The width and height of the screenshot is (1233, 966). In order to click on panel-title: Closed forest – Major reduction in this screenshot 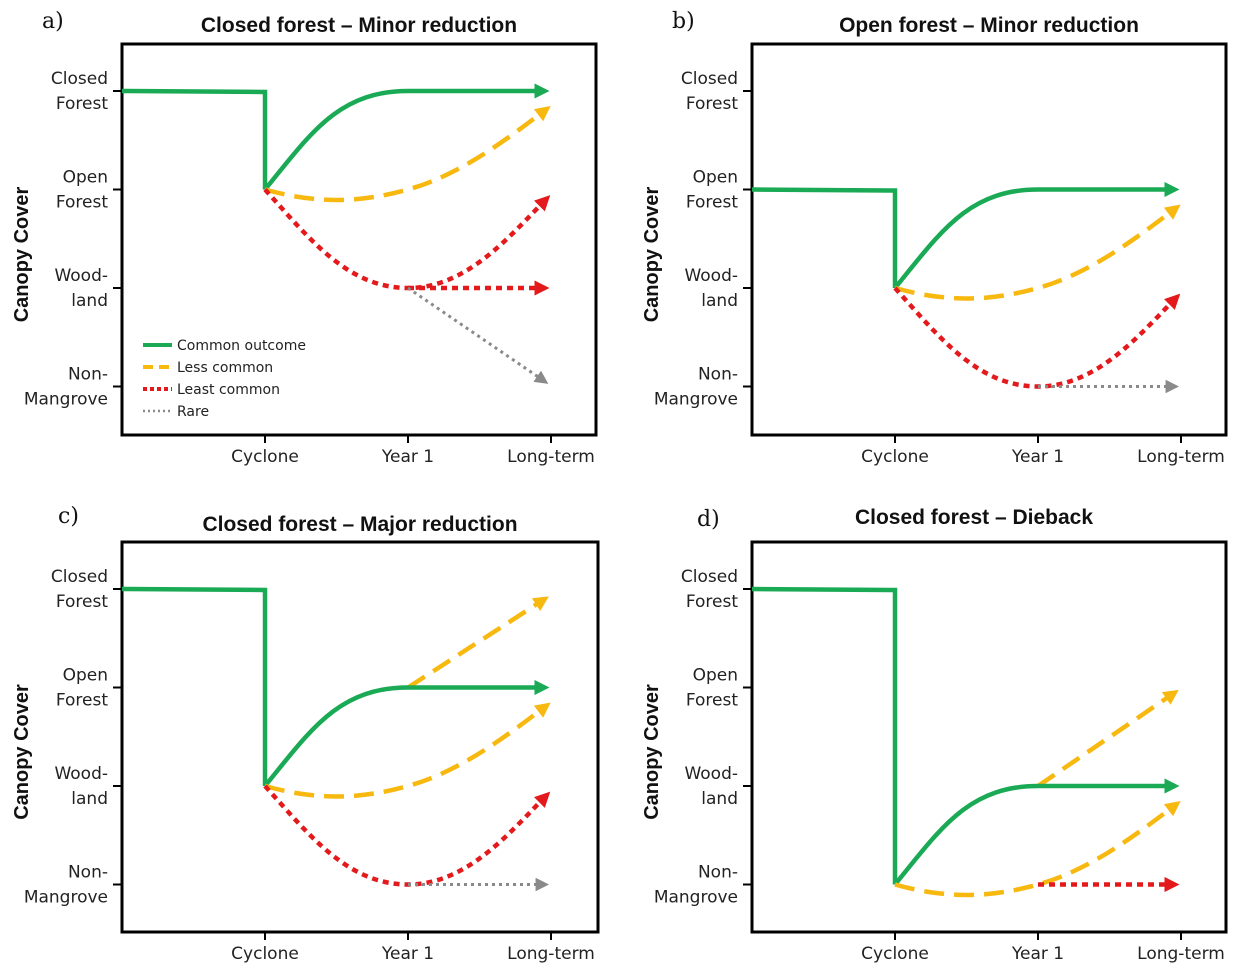, I will do `click(359, 524)`.